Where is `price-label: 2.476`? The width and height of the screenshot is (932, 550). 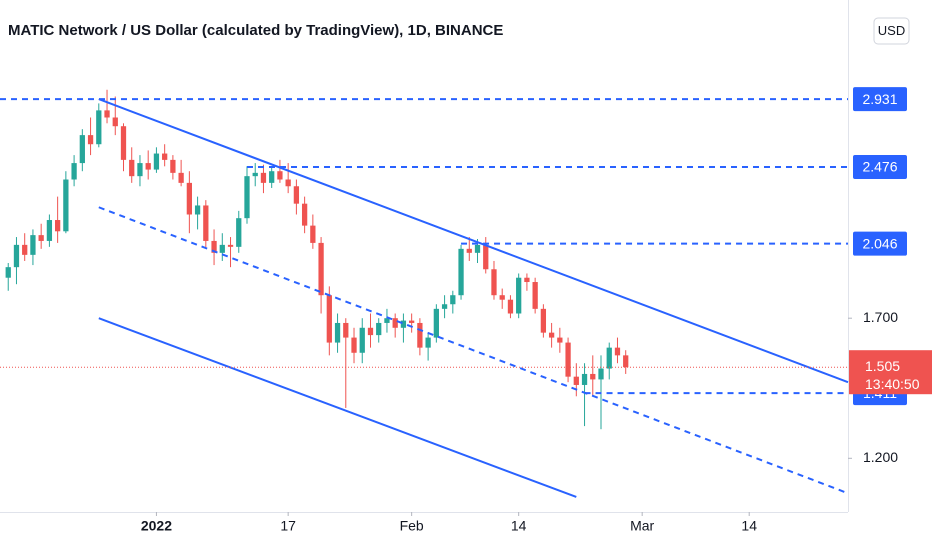 price-label: 2.476 is located at coordinates (879, 167).